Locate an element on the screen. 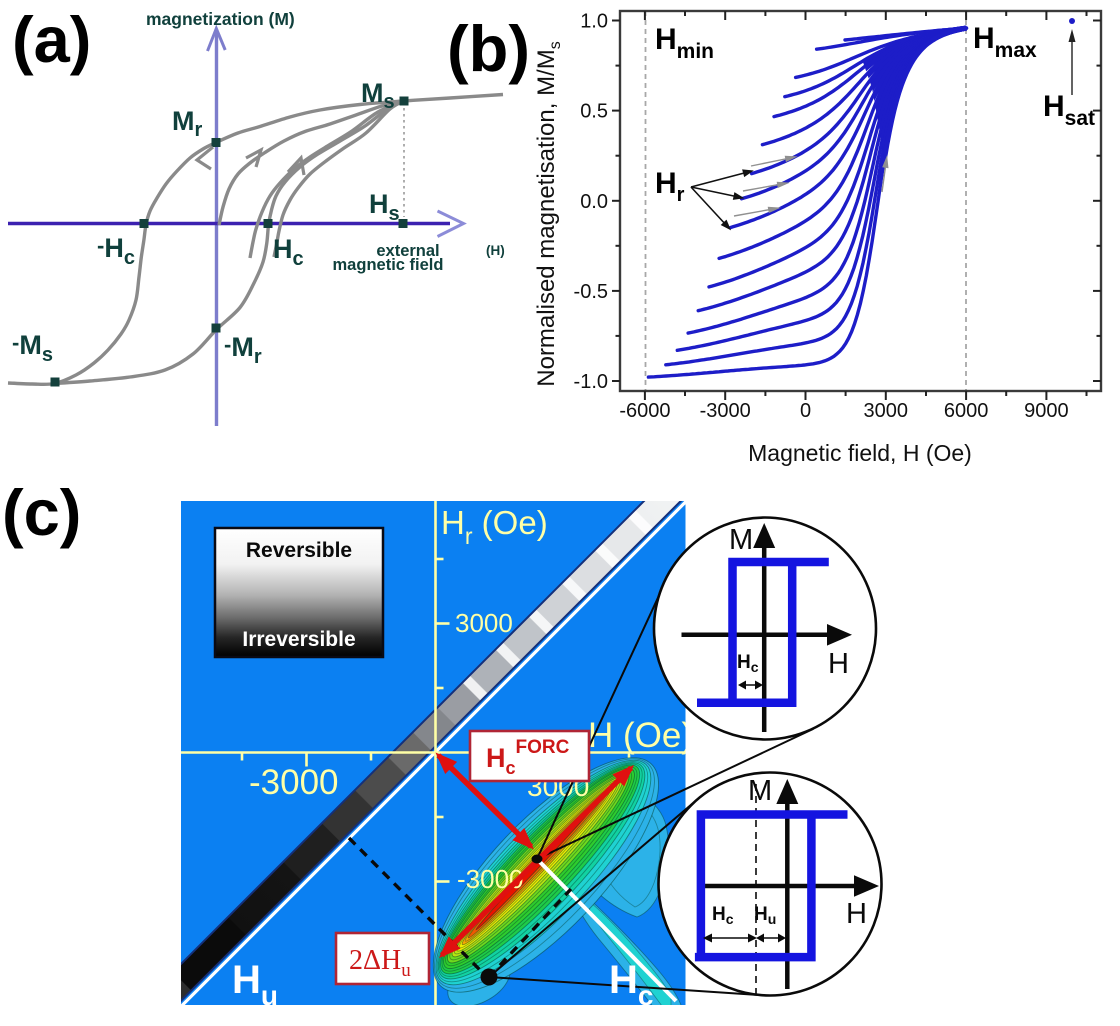 Image resolution: width=1120 pixels, height=1026 pixels. svg-text: magnetic field is located at coordinates (388, 265).